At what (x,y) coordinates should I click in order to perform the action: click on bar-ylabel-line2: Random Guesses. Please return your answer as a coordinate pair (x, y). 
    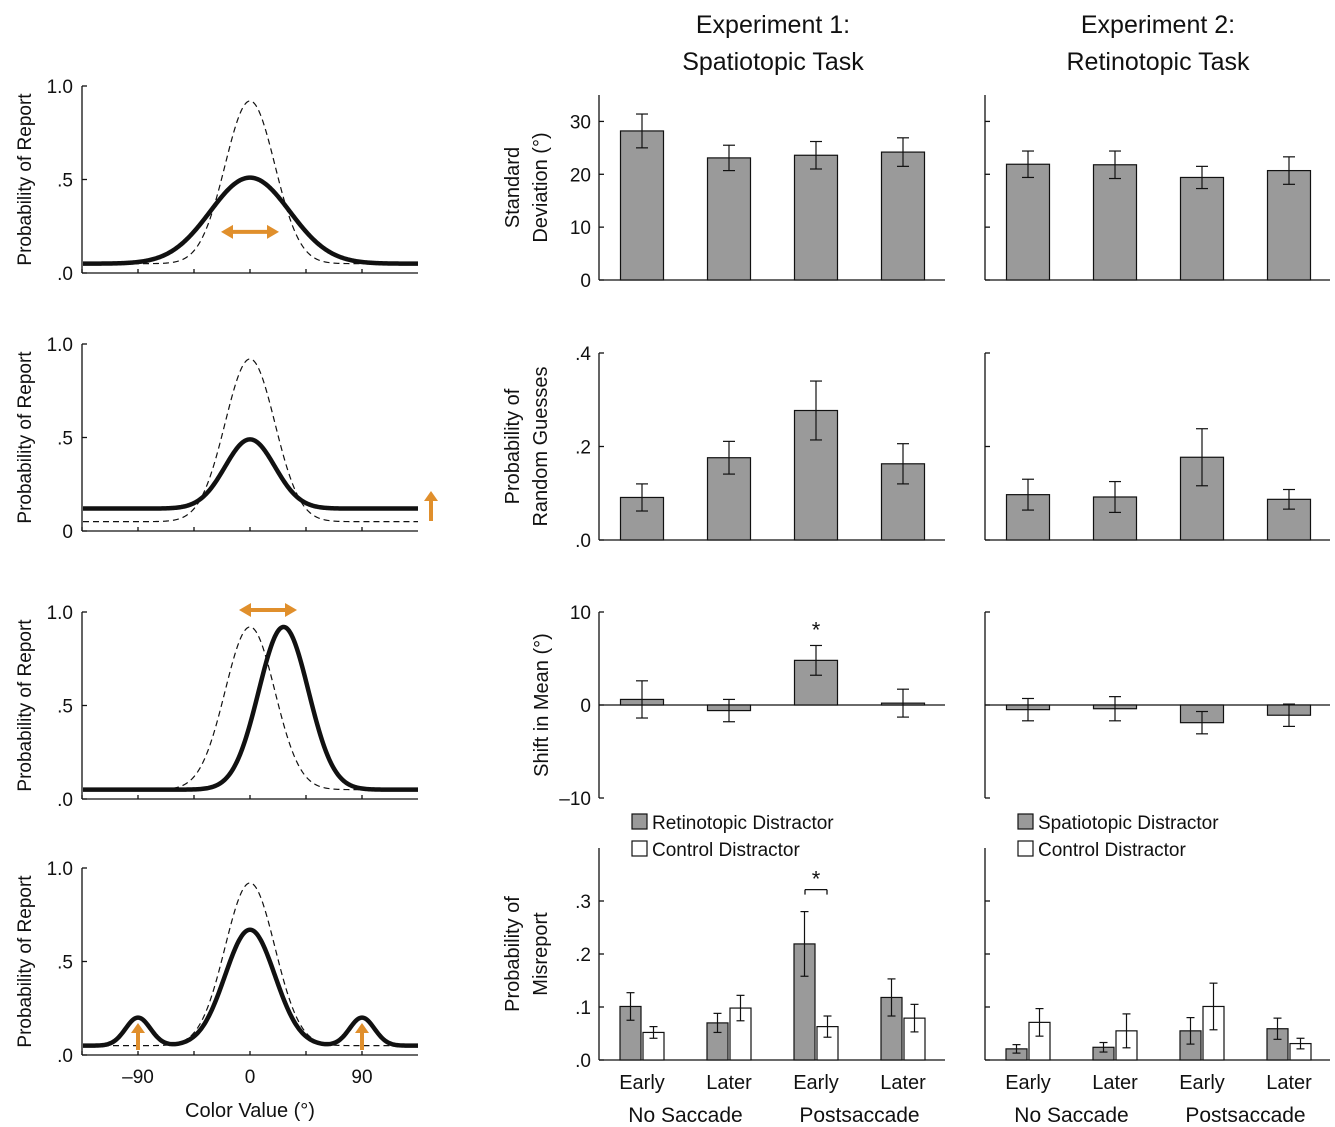
    Looking at the image, I should click on (541, 446).